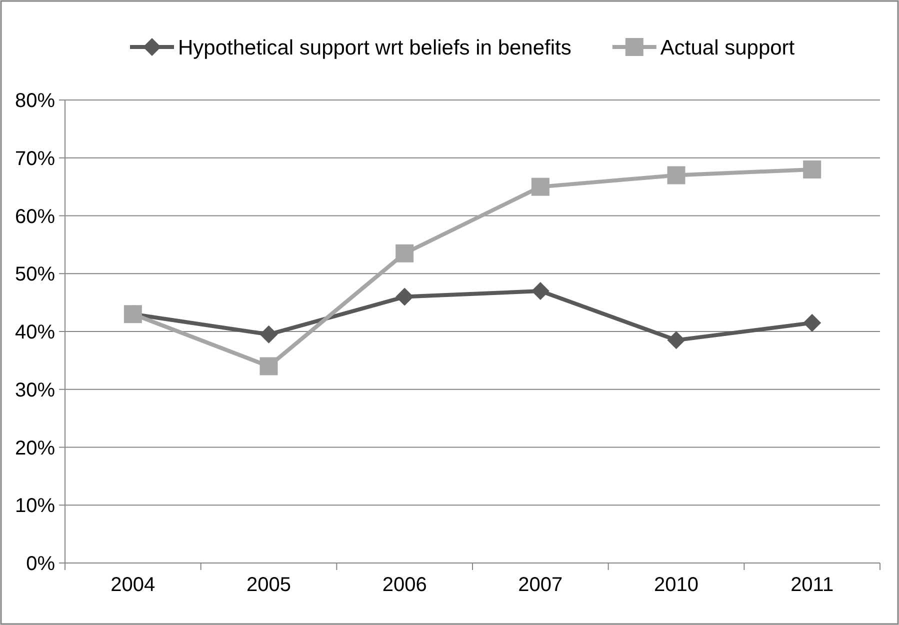  I want to click on x-tick-label: 2004, so click(133, 585).